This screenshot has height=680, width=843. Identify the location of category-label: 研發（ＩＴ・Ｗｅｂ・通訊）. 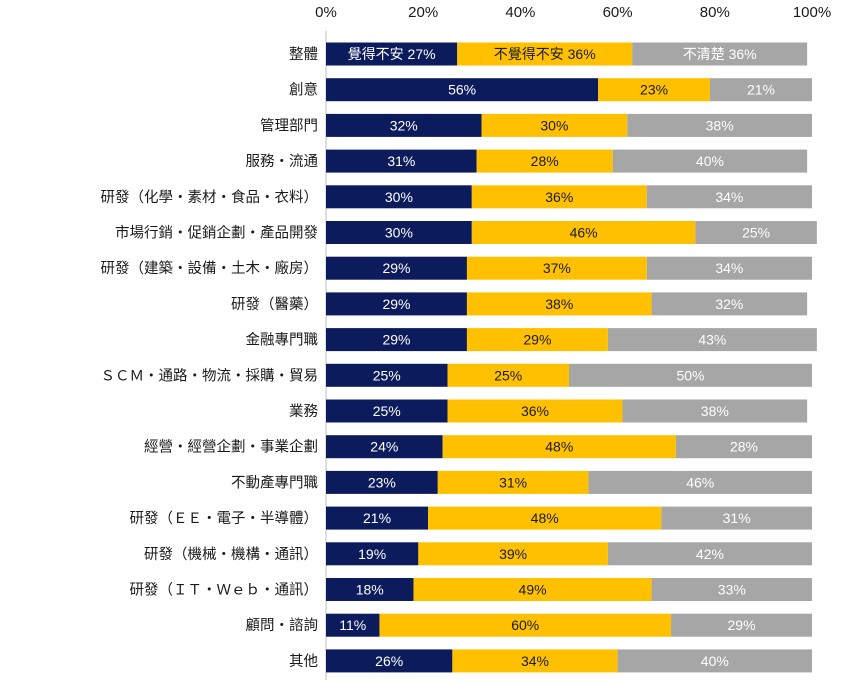
(224, 590).